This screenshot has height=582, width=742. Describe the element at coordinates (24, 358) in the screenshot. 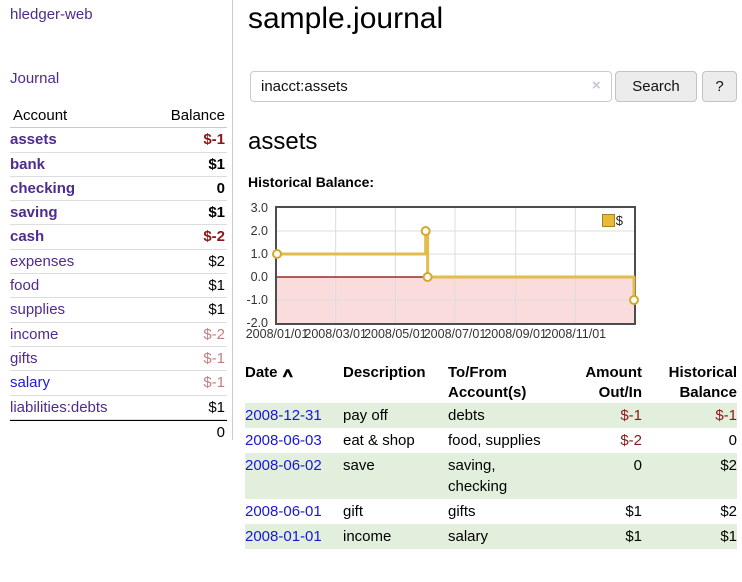

I see `account-link-gifts: gifts` at that location.